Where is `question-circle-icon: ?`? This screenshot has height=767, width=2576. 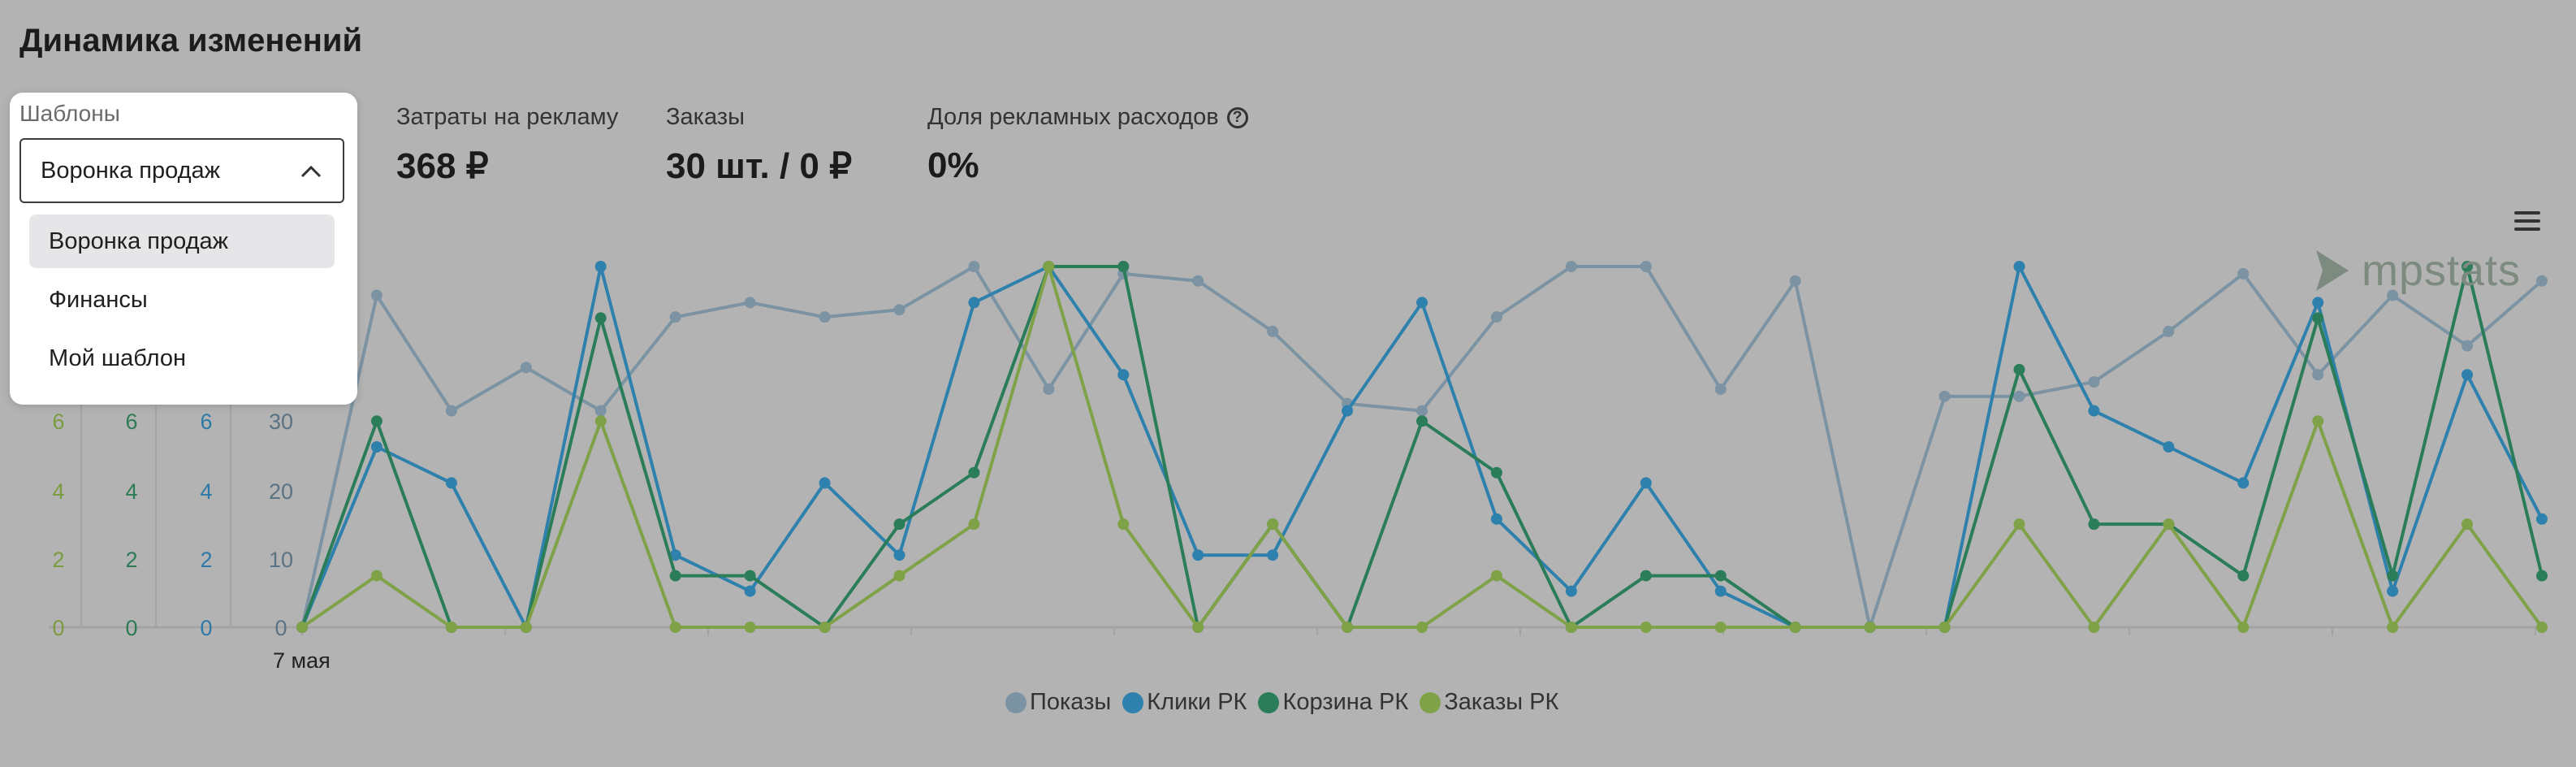
question-circle-icon: ? is located at coordinates (1237, 117).